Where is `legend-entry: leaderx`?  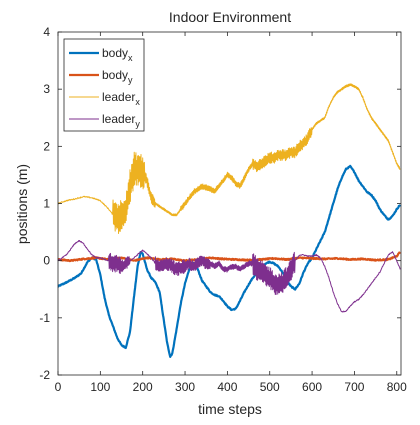
legend-entry: leaderx is located at coordinates (121, 98).